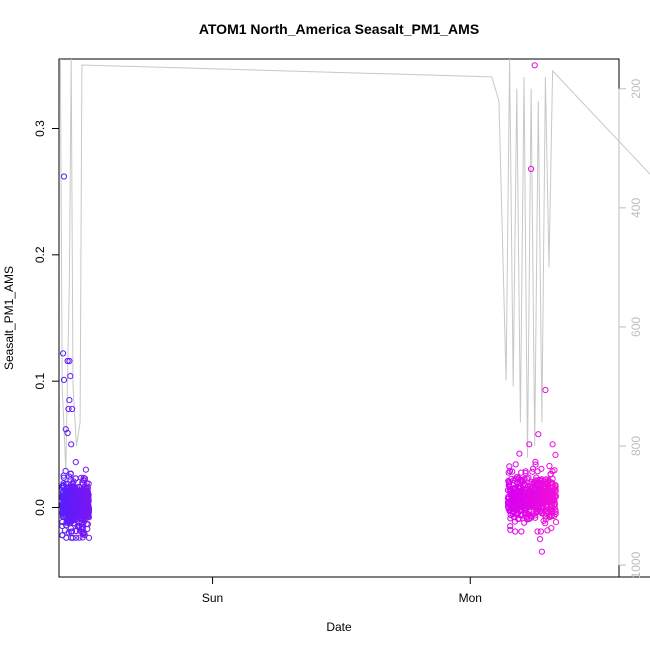 This screenshot has height=650, width=650. Describe the element at coordinates (40, 507) in the screenshot. I see `y-tick-label: 0.0` at that location.